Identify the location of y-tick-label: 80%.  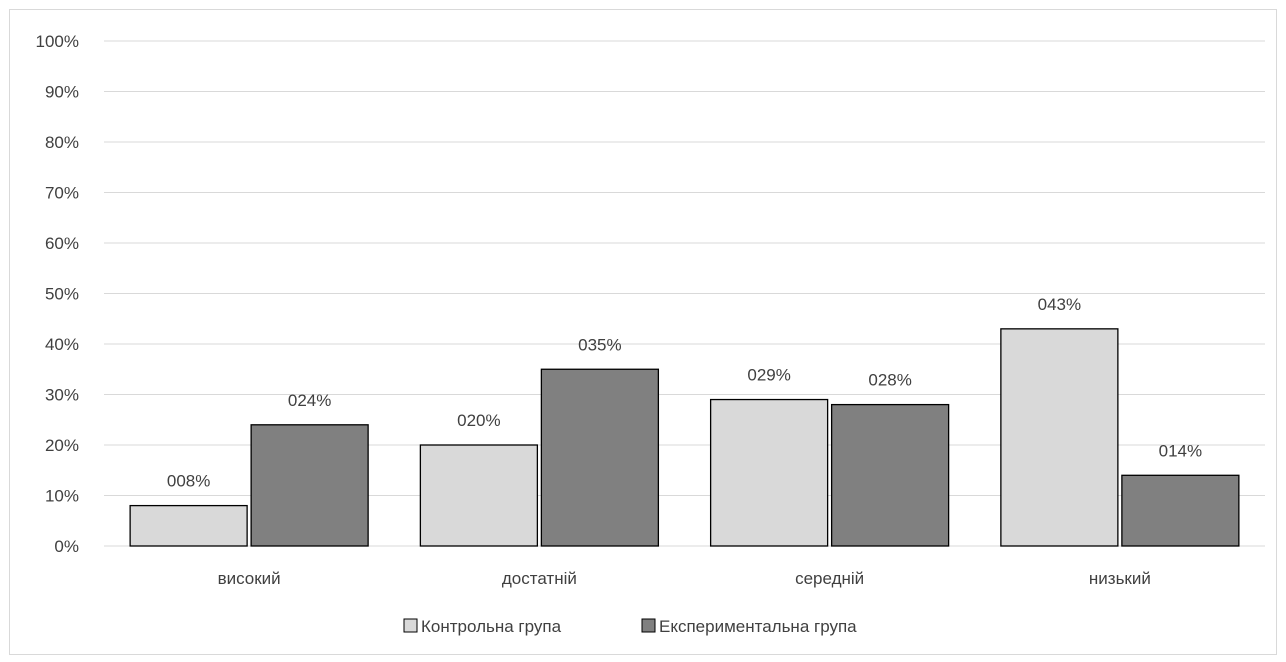
(62, 142).